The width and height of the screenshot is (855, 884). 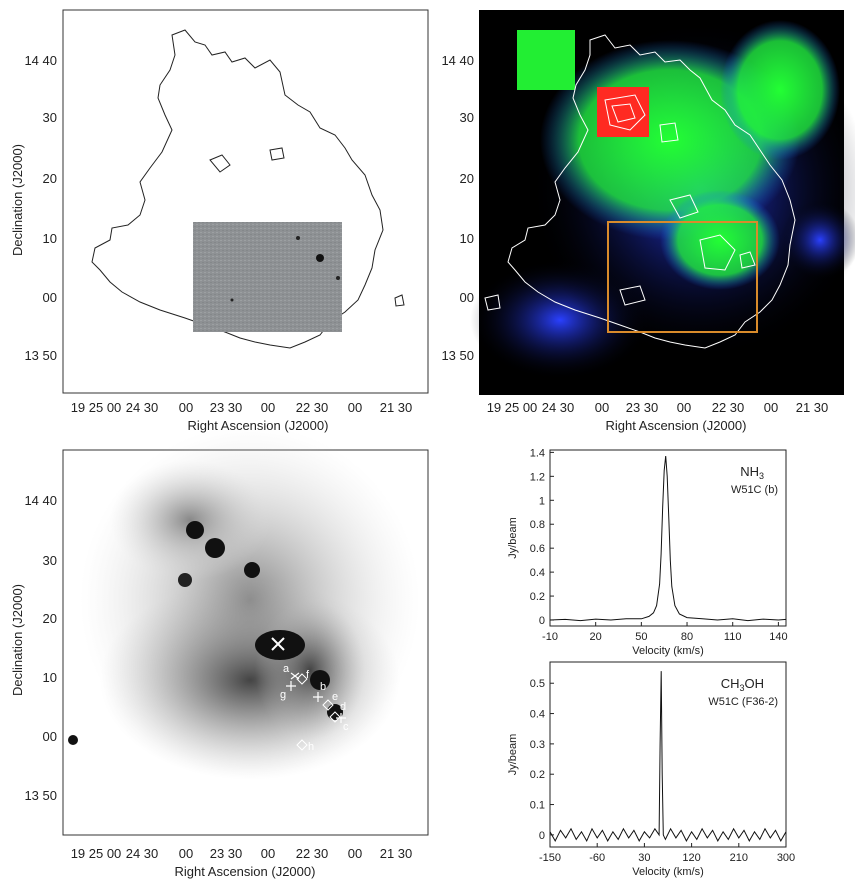 I want to click on inset-box, so click(x=682, y=277).